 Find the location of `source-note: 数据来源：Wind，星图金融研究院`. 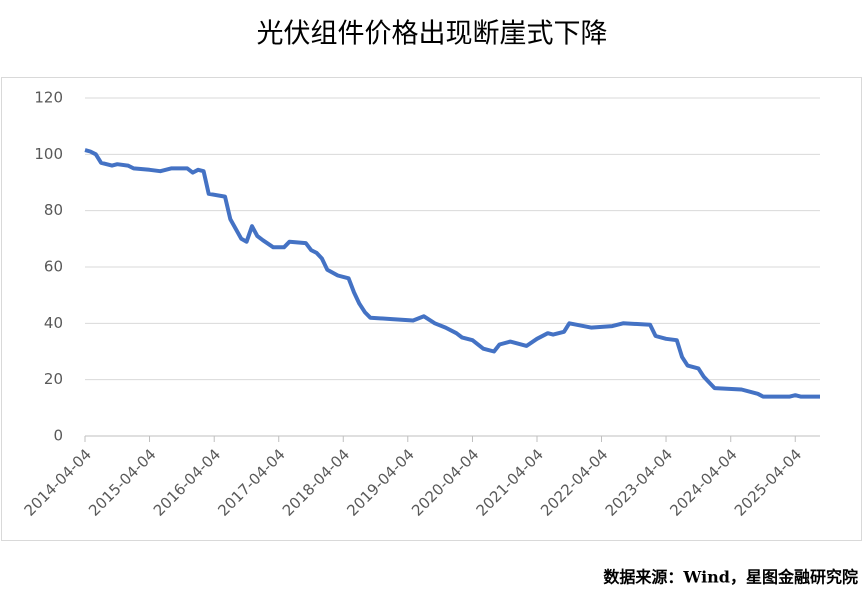

source-note: 数据来源：Wind，星图金融研究院 is located at coordinates (730, 577).